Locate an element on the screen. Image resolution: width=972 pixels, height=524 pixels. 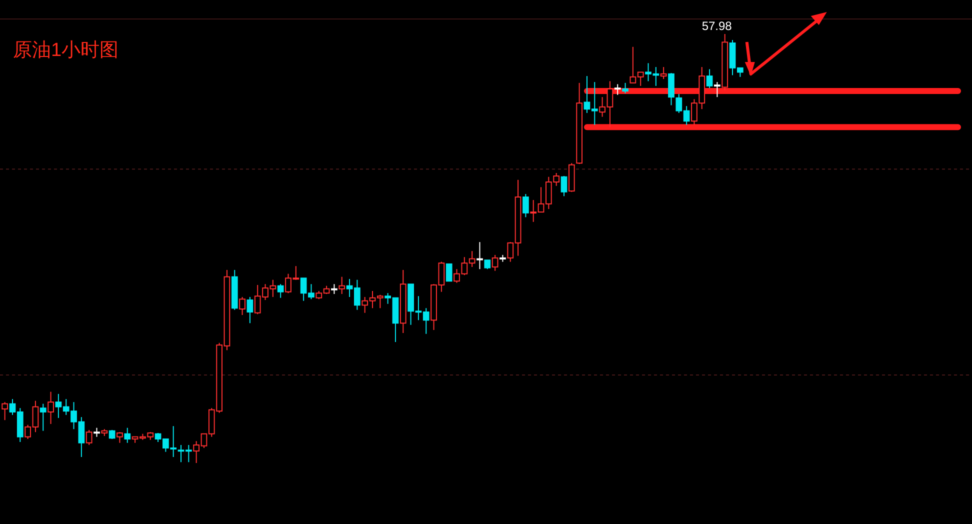
text: 57.98 is located at coordinates (717, 26).